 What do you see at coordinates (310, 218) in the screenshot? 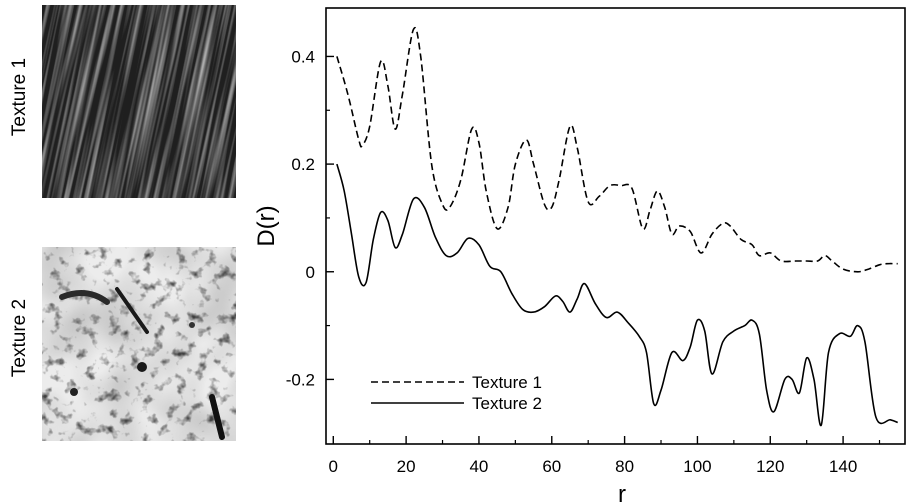
I see `y-axis: -0.2 0 0.2 0.4` at bounding box center [310, 218].